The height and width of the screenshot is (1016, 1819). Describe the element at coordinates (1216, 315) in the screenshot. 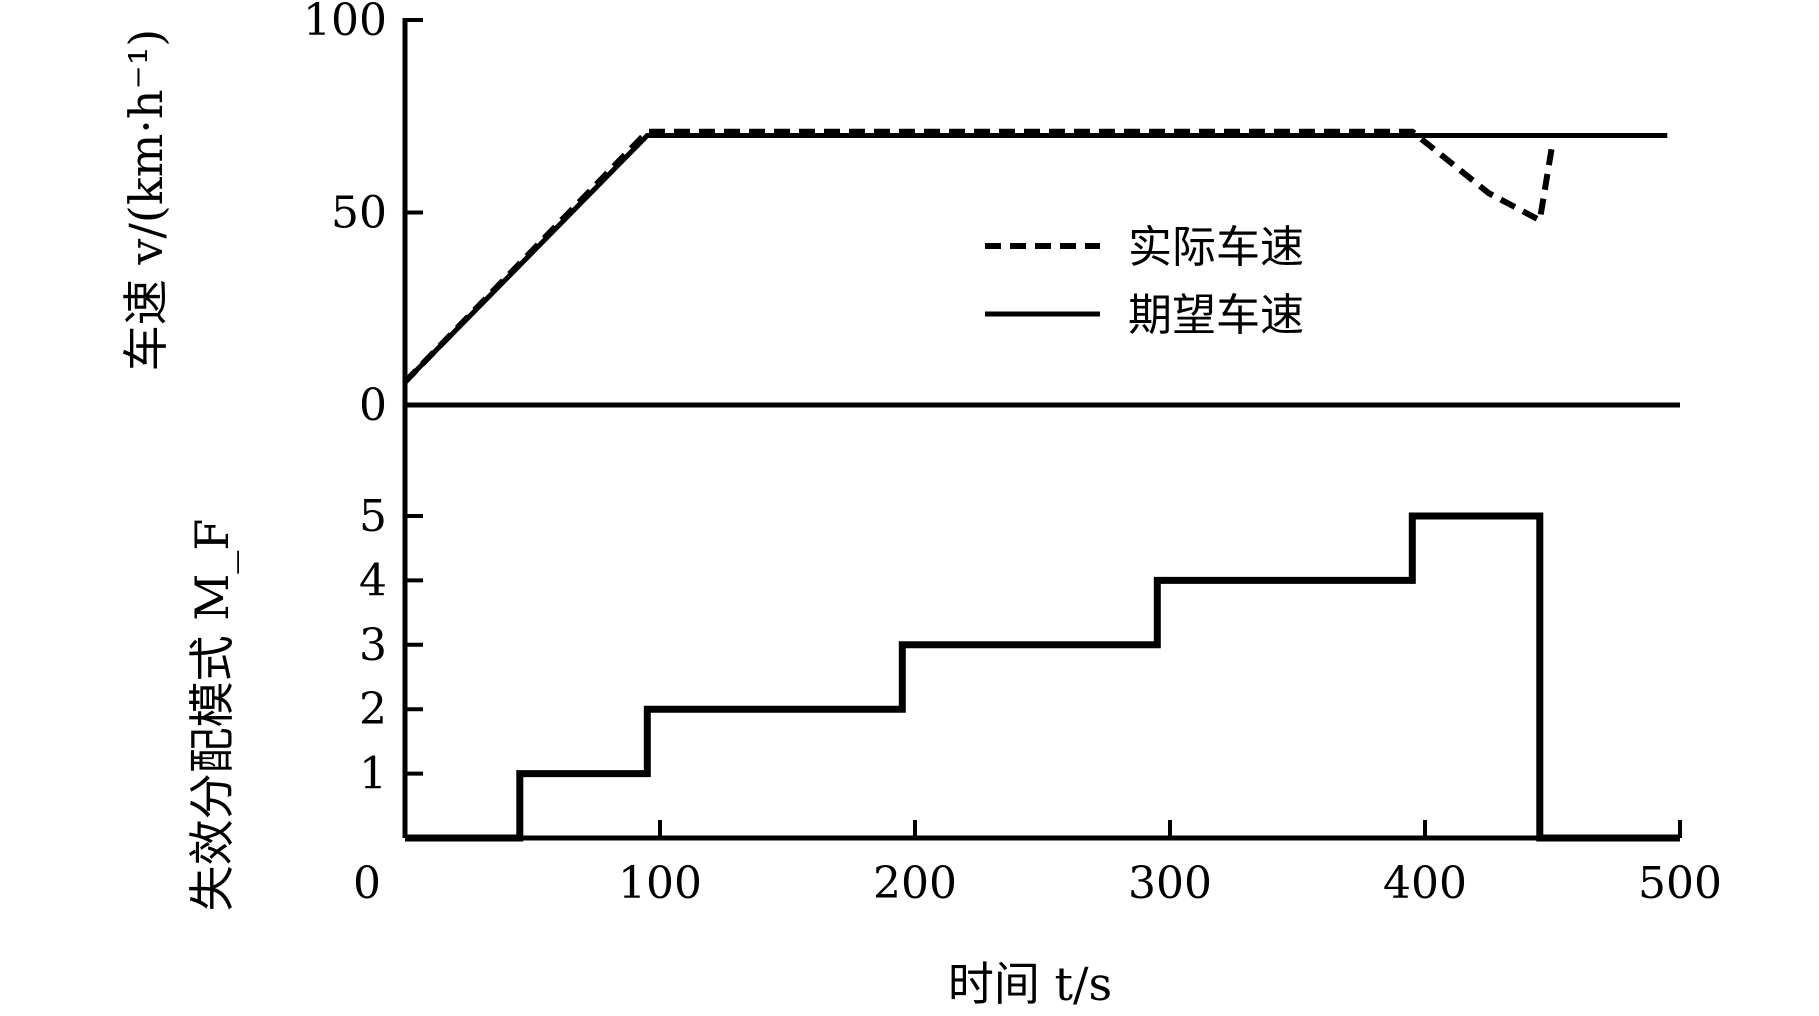

I see `legend-label-desired: 期望车速` at that location.